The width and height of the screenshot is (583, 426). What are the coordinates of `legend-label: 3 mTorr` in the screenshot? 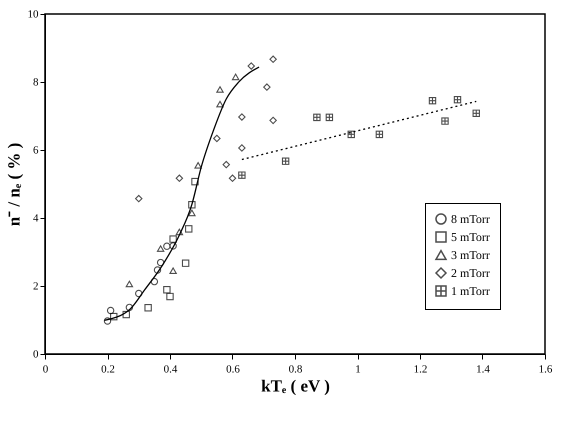 It's located at (470, 255).